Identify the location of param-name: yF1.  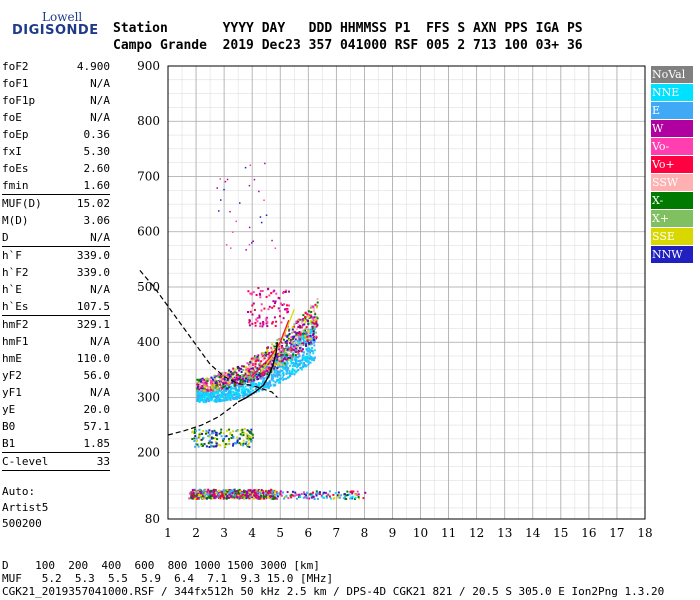
(12, 392).